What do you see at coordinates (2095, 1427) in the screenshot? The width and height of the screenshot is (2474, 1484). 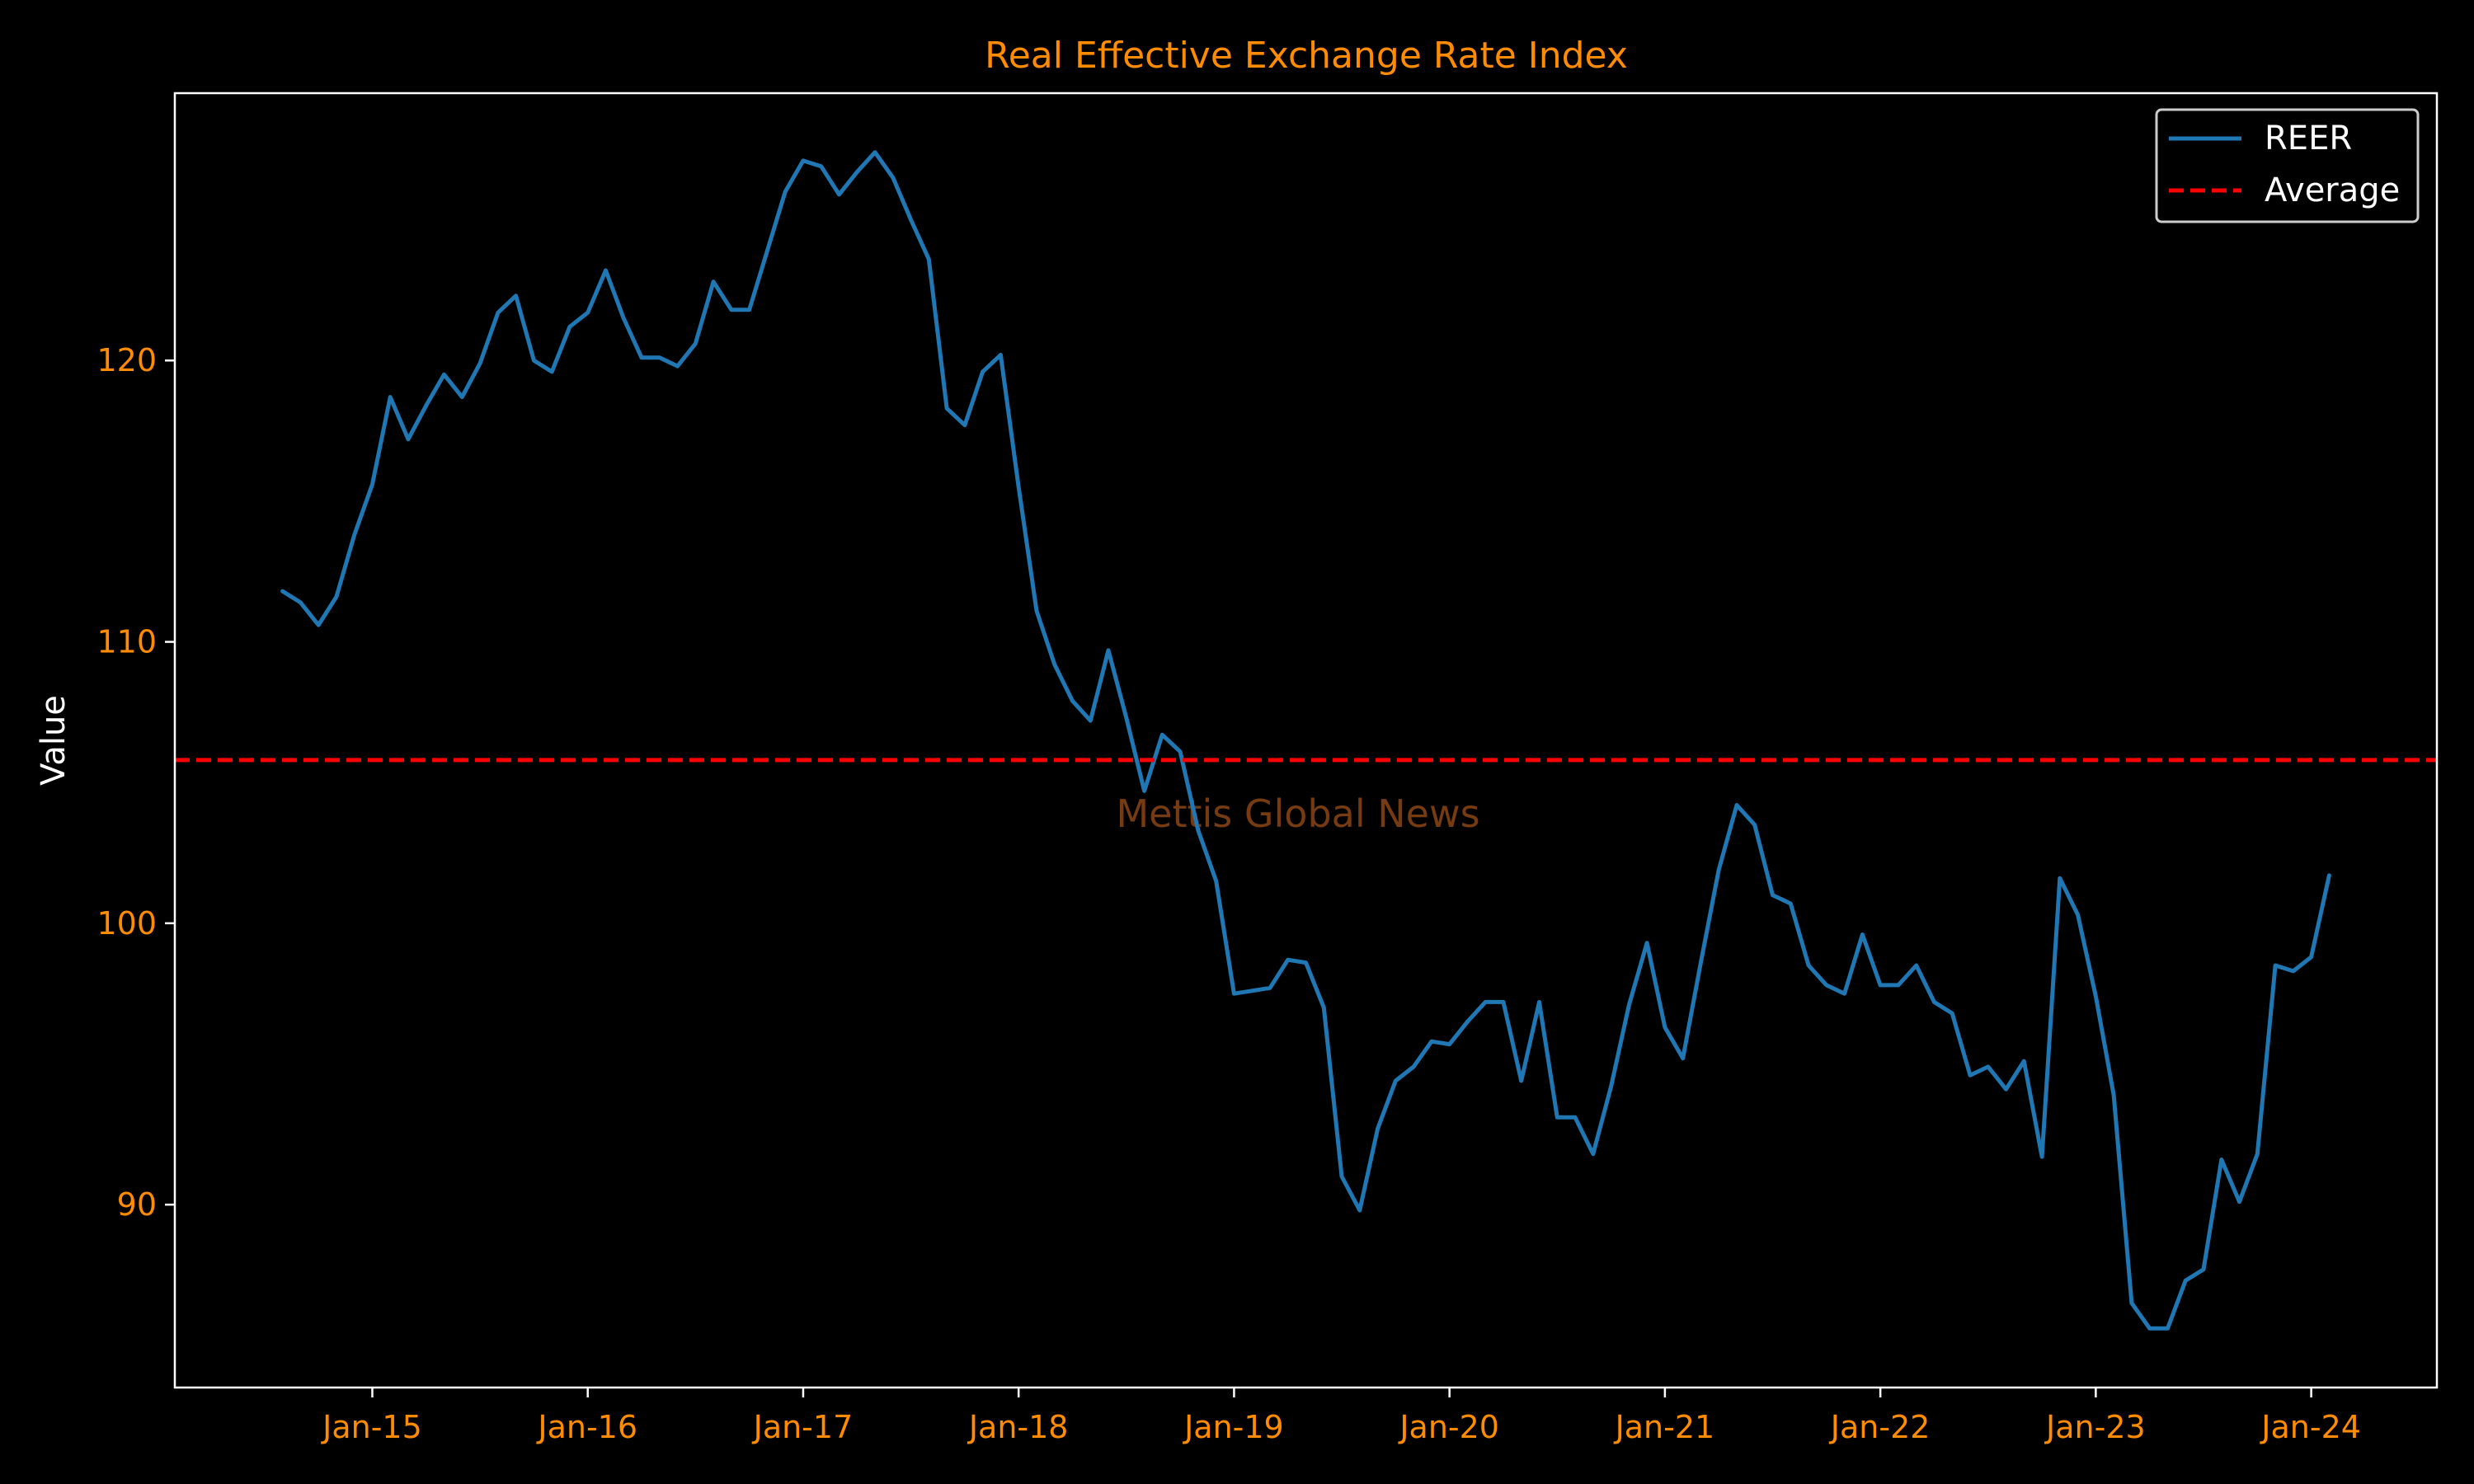 I see `x-tick-label: Jan-23` at bounding box center [2095, 1427].